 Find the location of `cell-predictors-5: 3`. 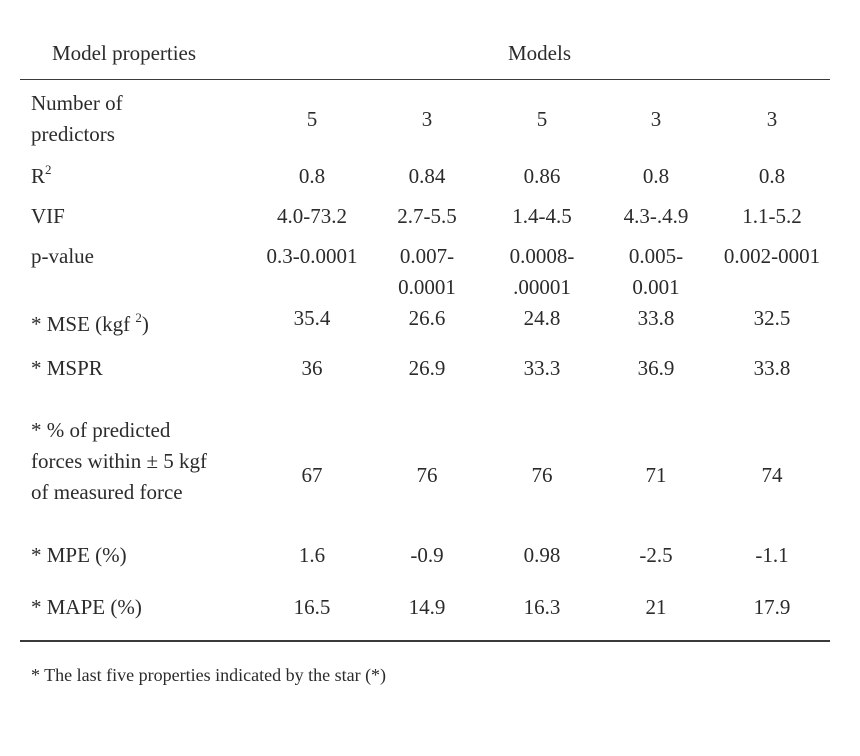

cell-predictors-5: 3 is located at coordinates (772, 119).